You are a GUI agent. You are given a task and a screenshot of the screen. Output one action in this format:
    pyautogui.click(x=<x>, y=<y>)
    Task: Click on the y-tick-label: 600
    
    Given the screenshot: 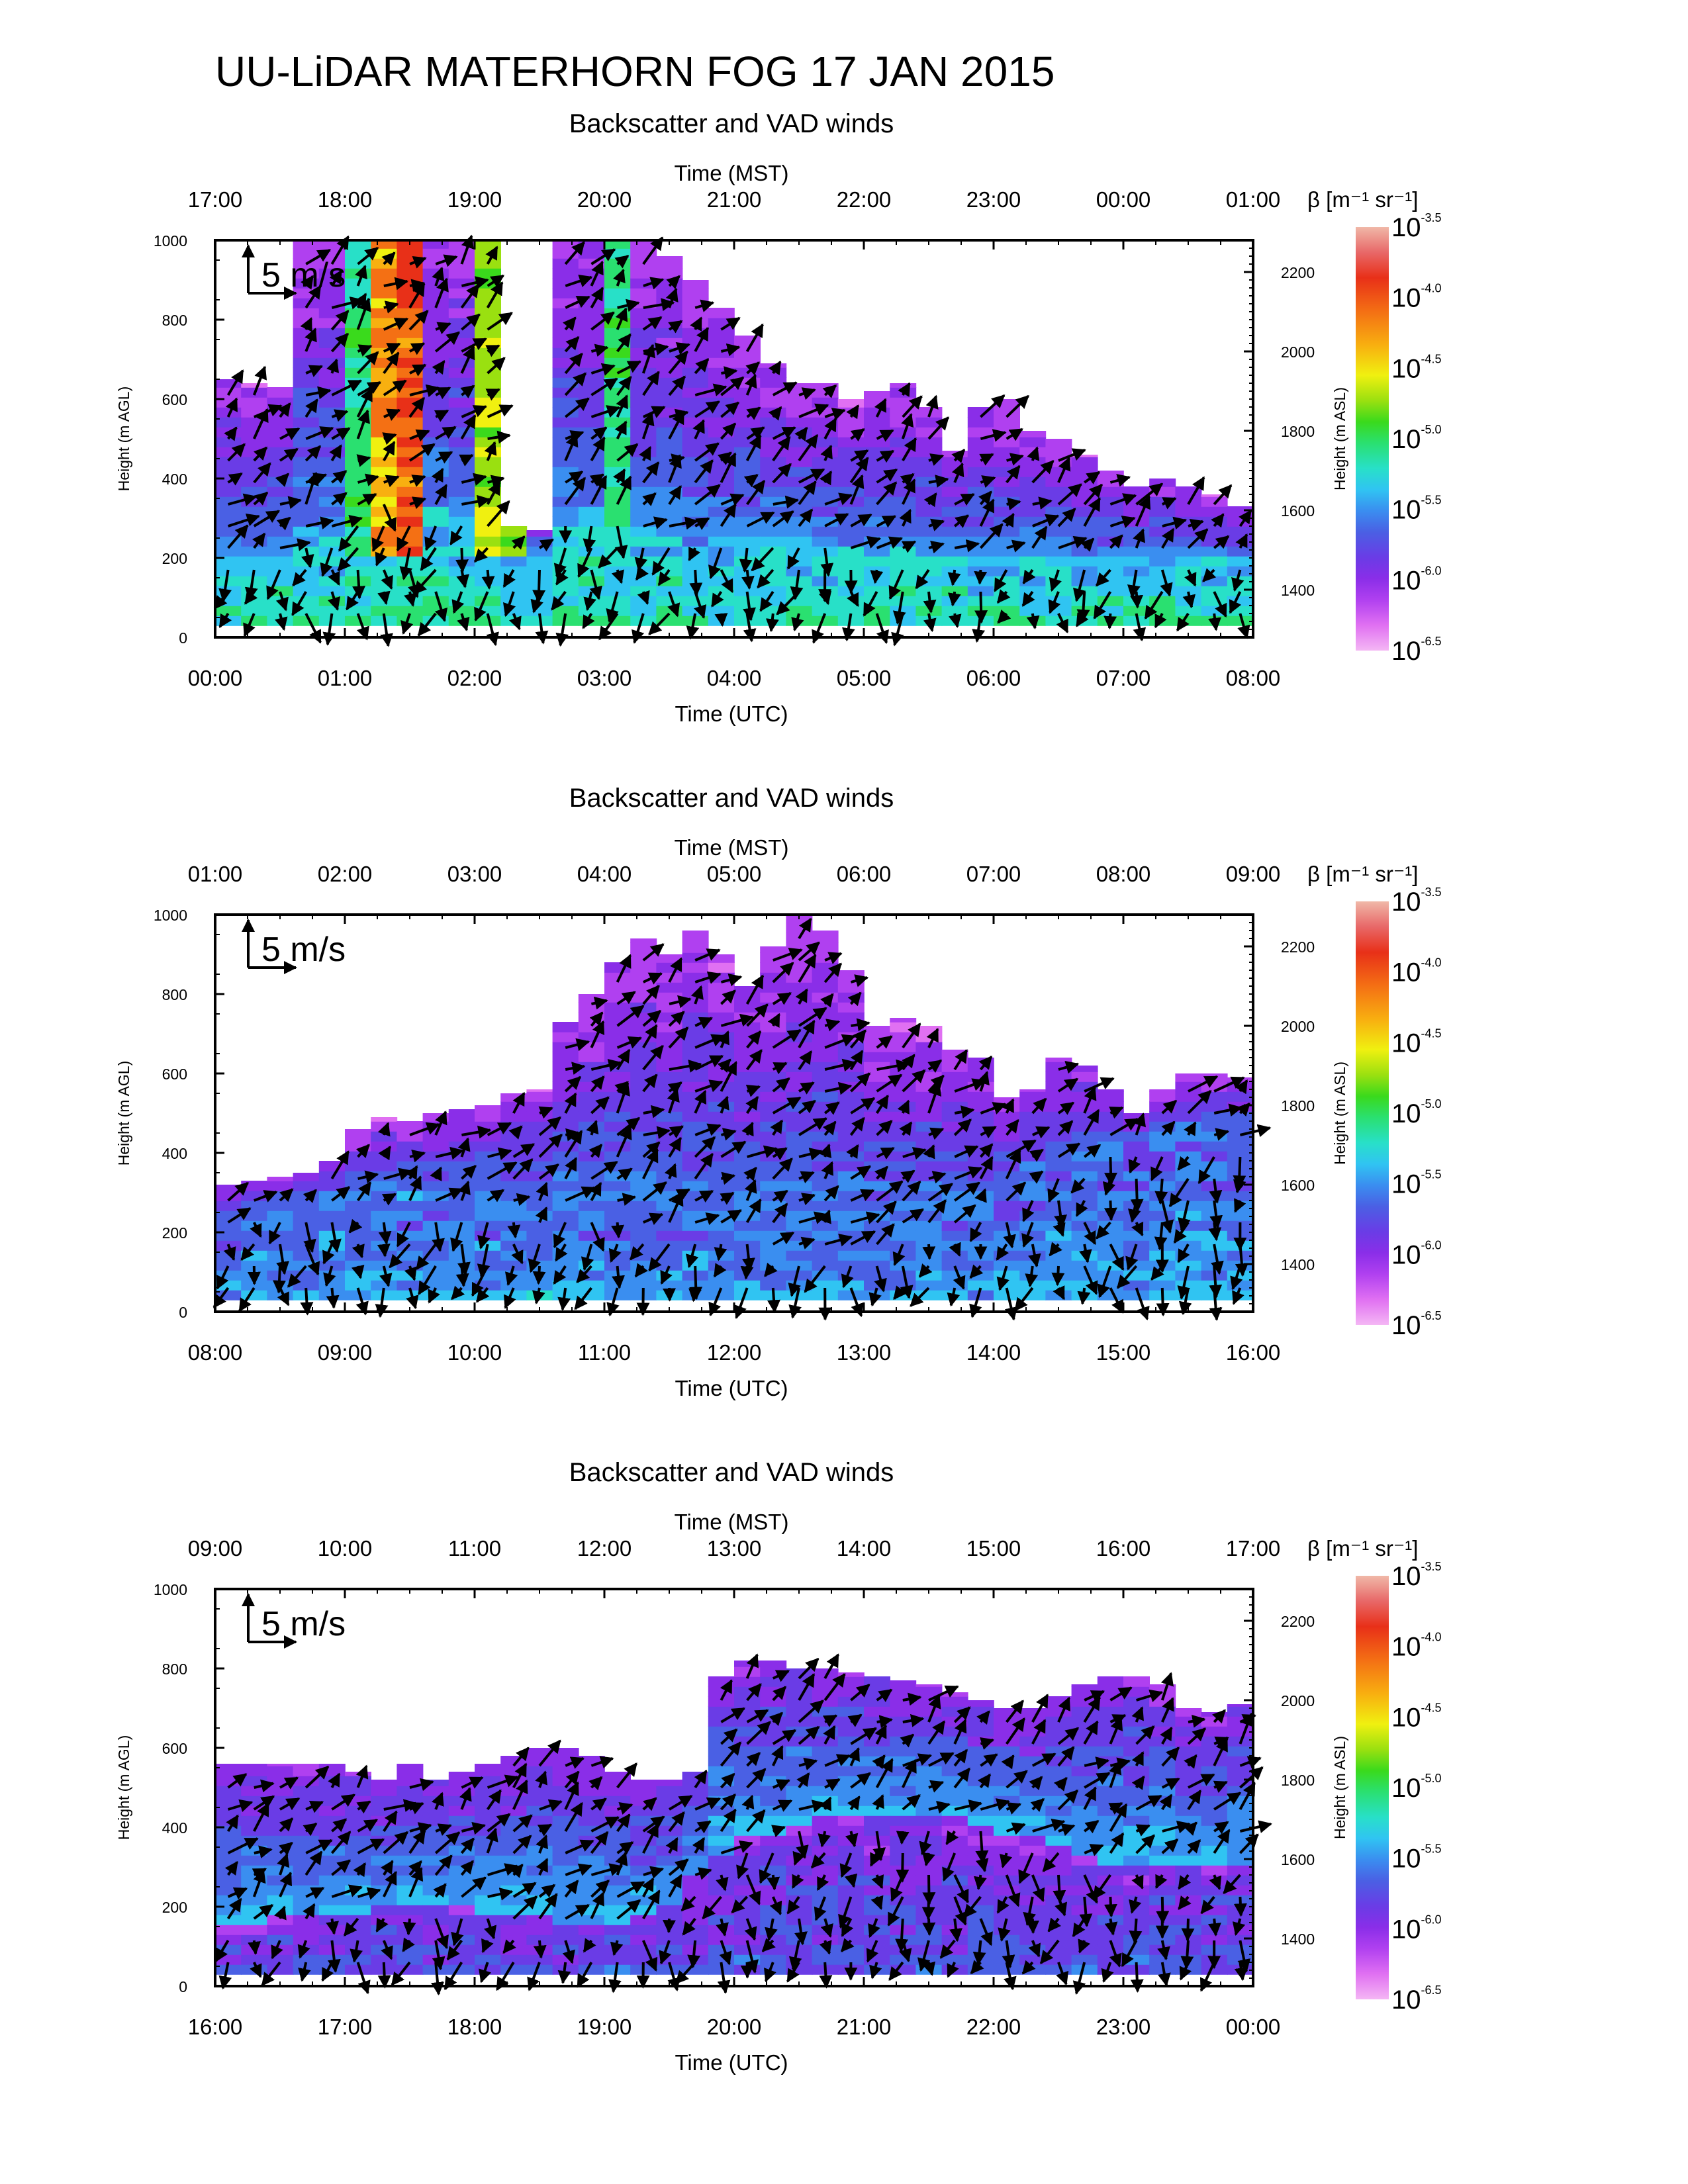 What is the action you would take?
    pyautogui.click(x=174, y=1749)
    